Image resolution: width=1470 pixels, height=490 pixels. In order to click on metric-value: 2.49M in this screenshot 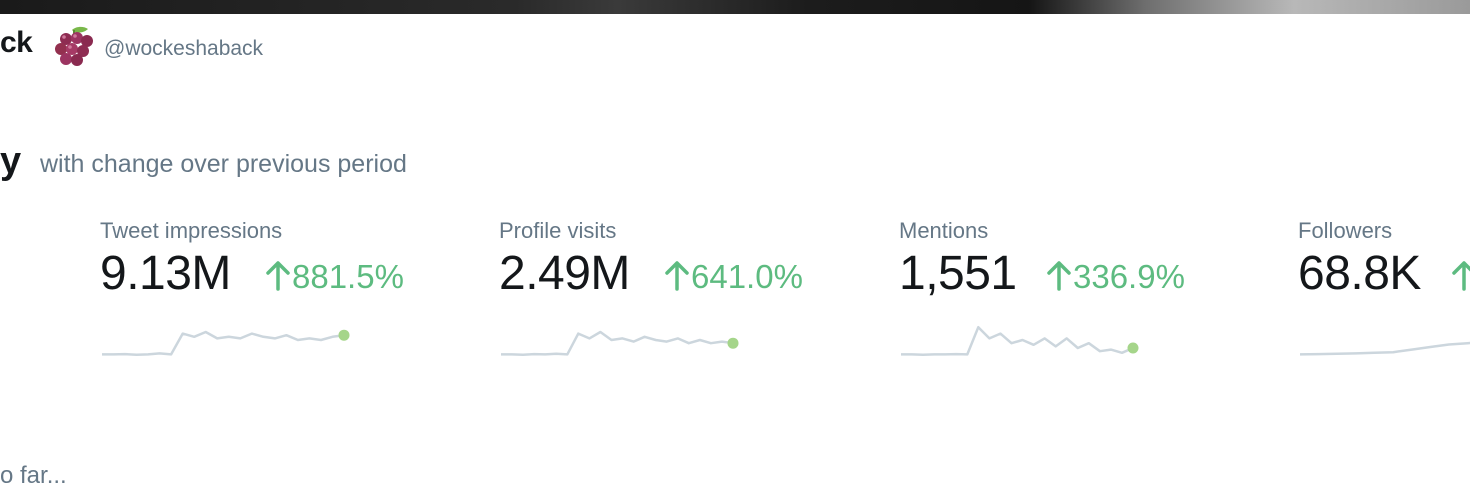, I will do `click(564, 273)`.